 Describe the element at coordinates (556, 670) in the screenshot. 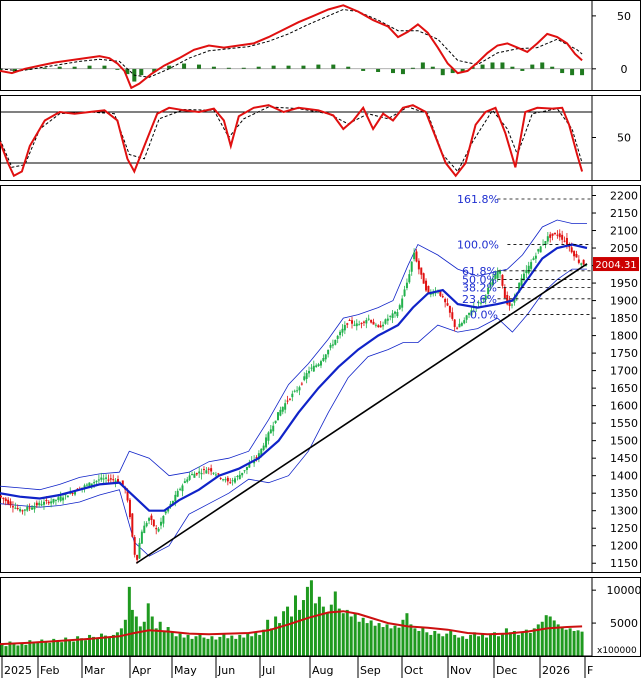

I see `x-tick-label: 2026` at that location.